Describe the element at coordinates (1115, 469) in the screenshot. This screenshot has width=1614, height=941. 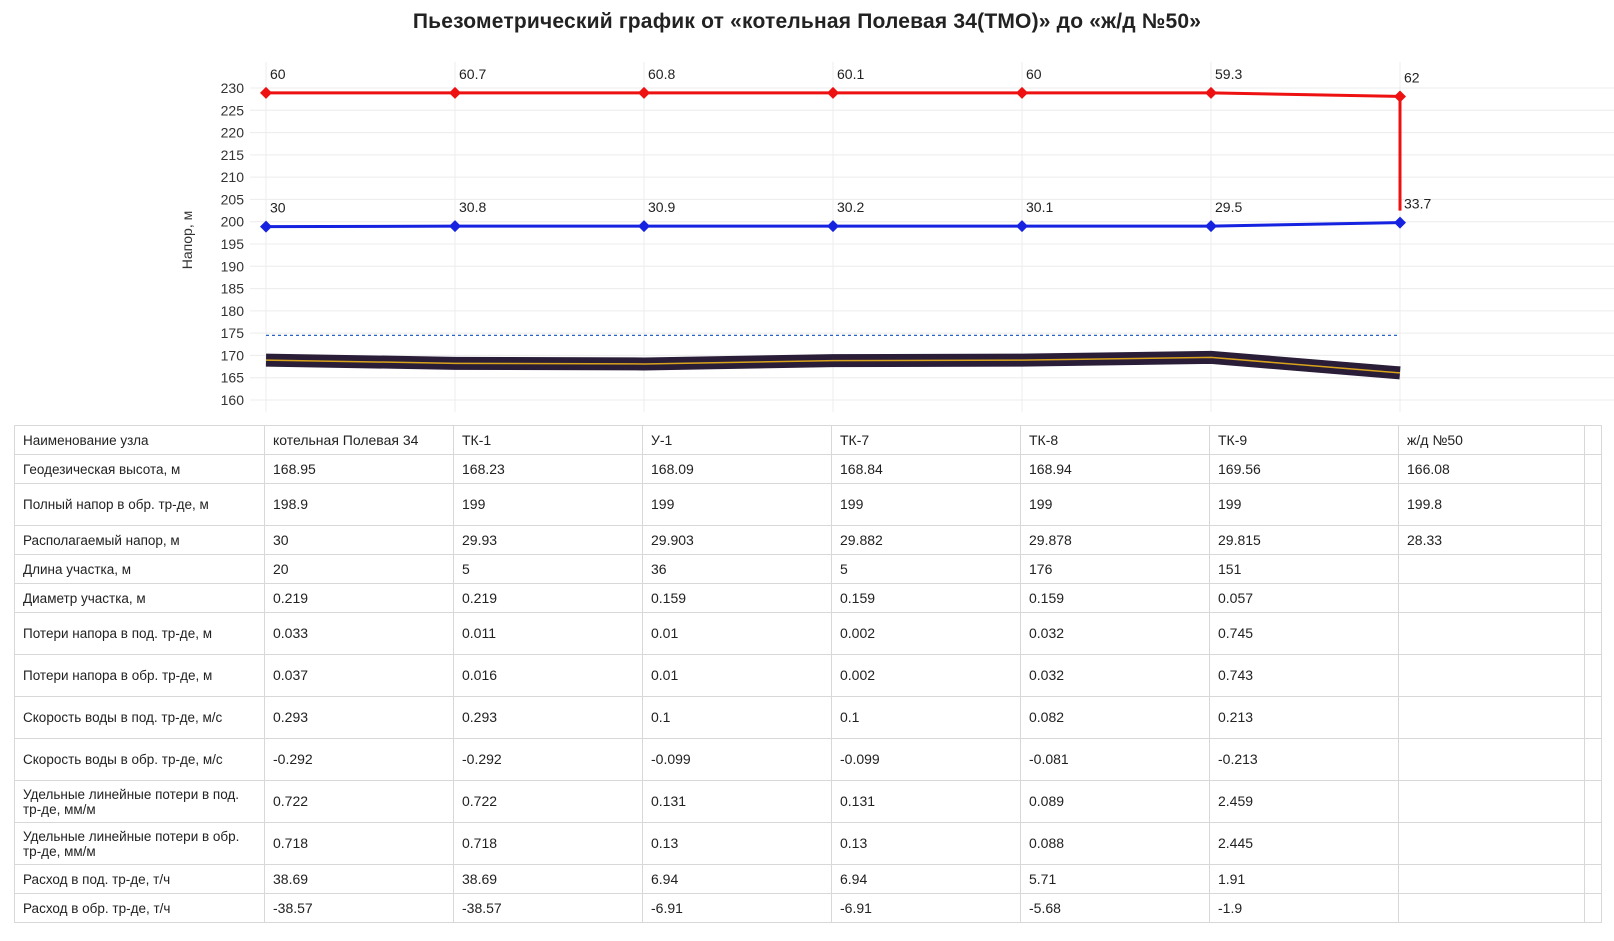
I see `table-cell: 168.94` at that location.